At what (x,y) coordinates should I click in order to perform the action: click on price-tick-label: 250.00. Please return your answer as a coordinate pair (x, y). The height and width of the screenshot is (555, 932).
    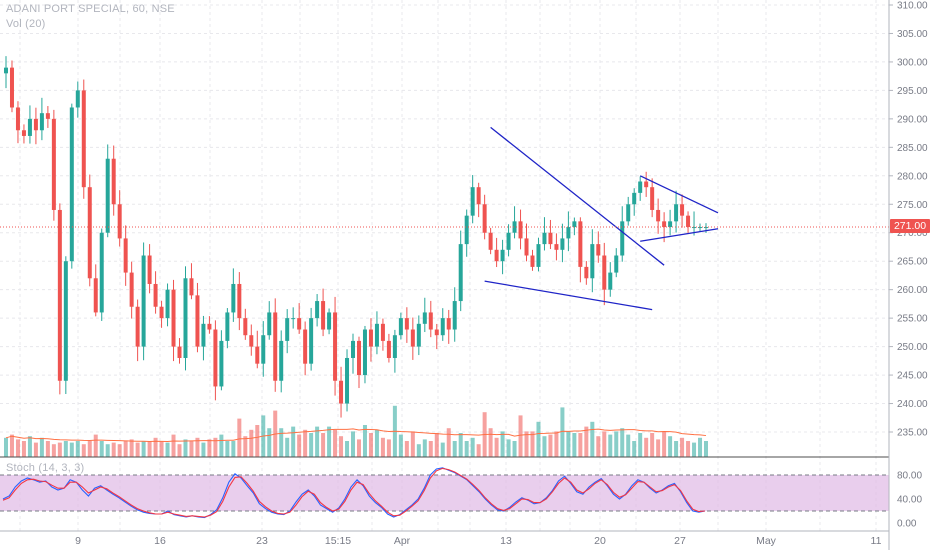
    Looking at the image, I should click on (912, 347).